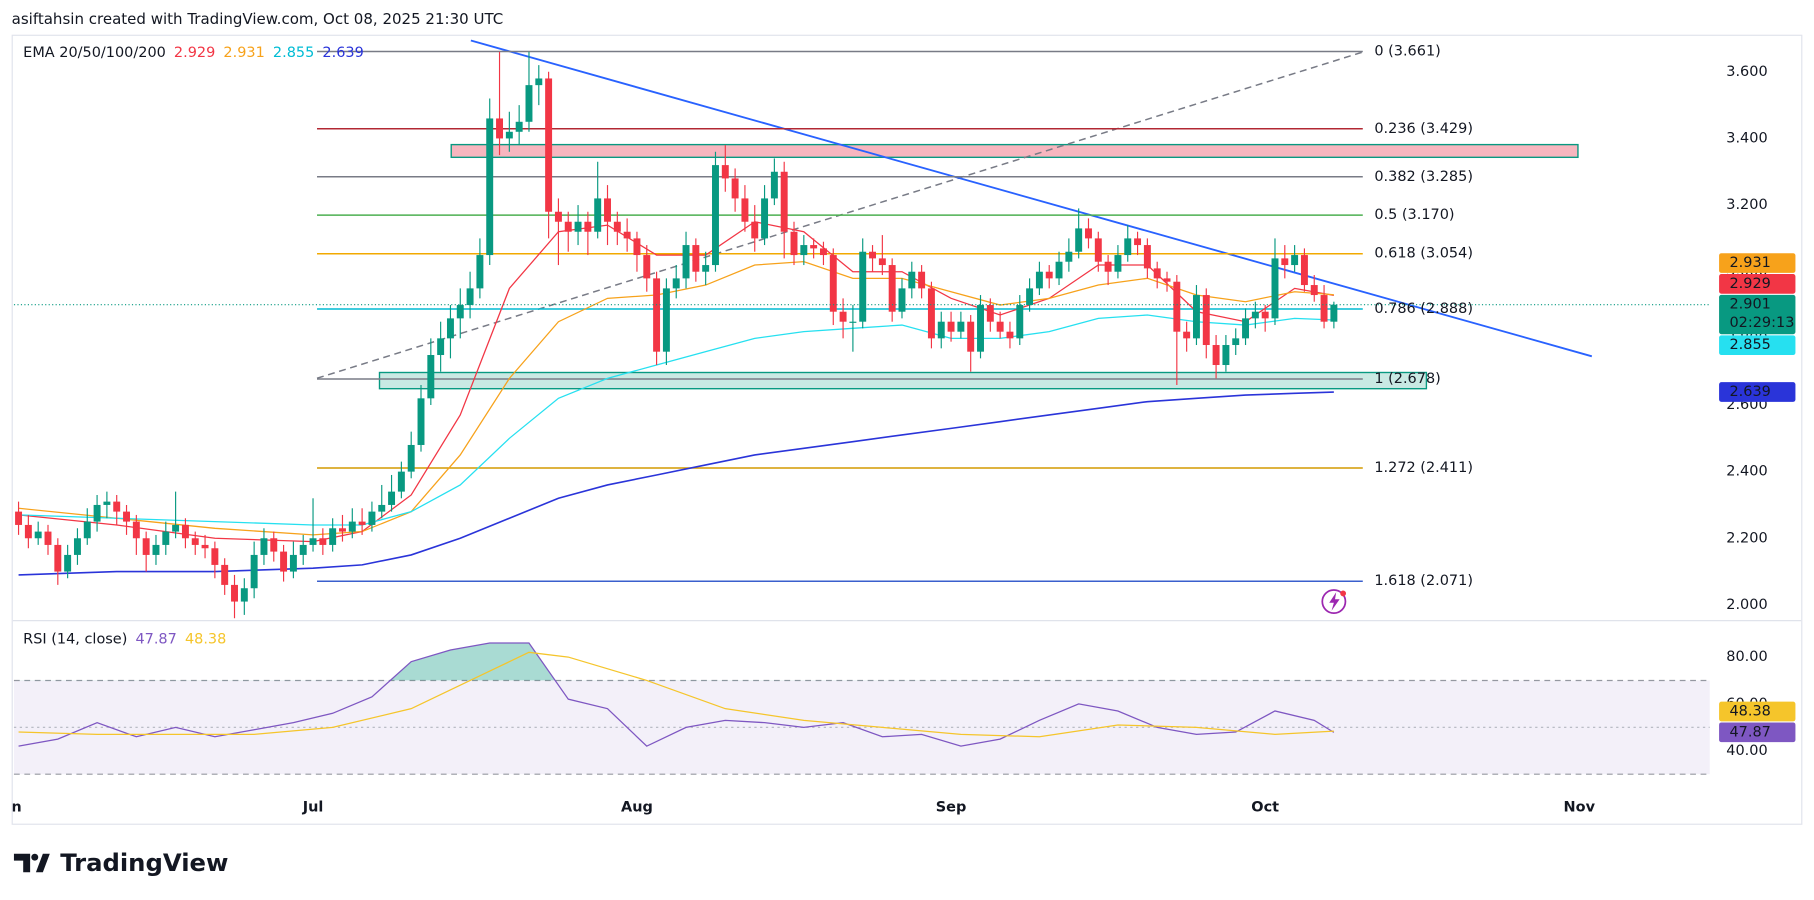 This screenshot has width=1814, height=900. What do you see at coordinates (1749, 345) in the screenshot?
I see `price-badge-label: 2.855` at bounding box center [1749, 345].